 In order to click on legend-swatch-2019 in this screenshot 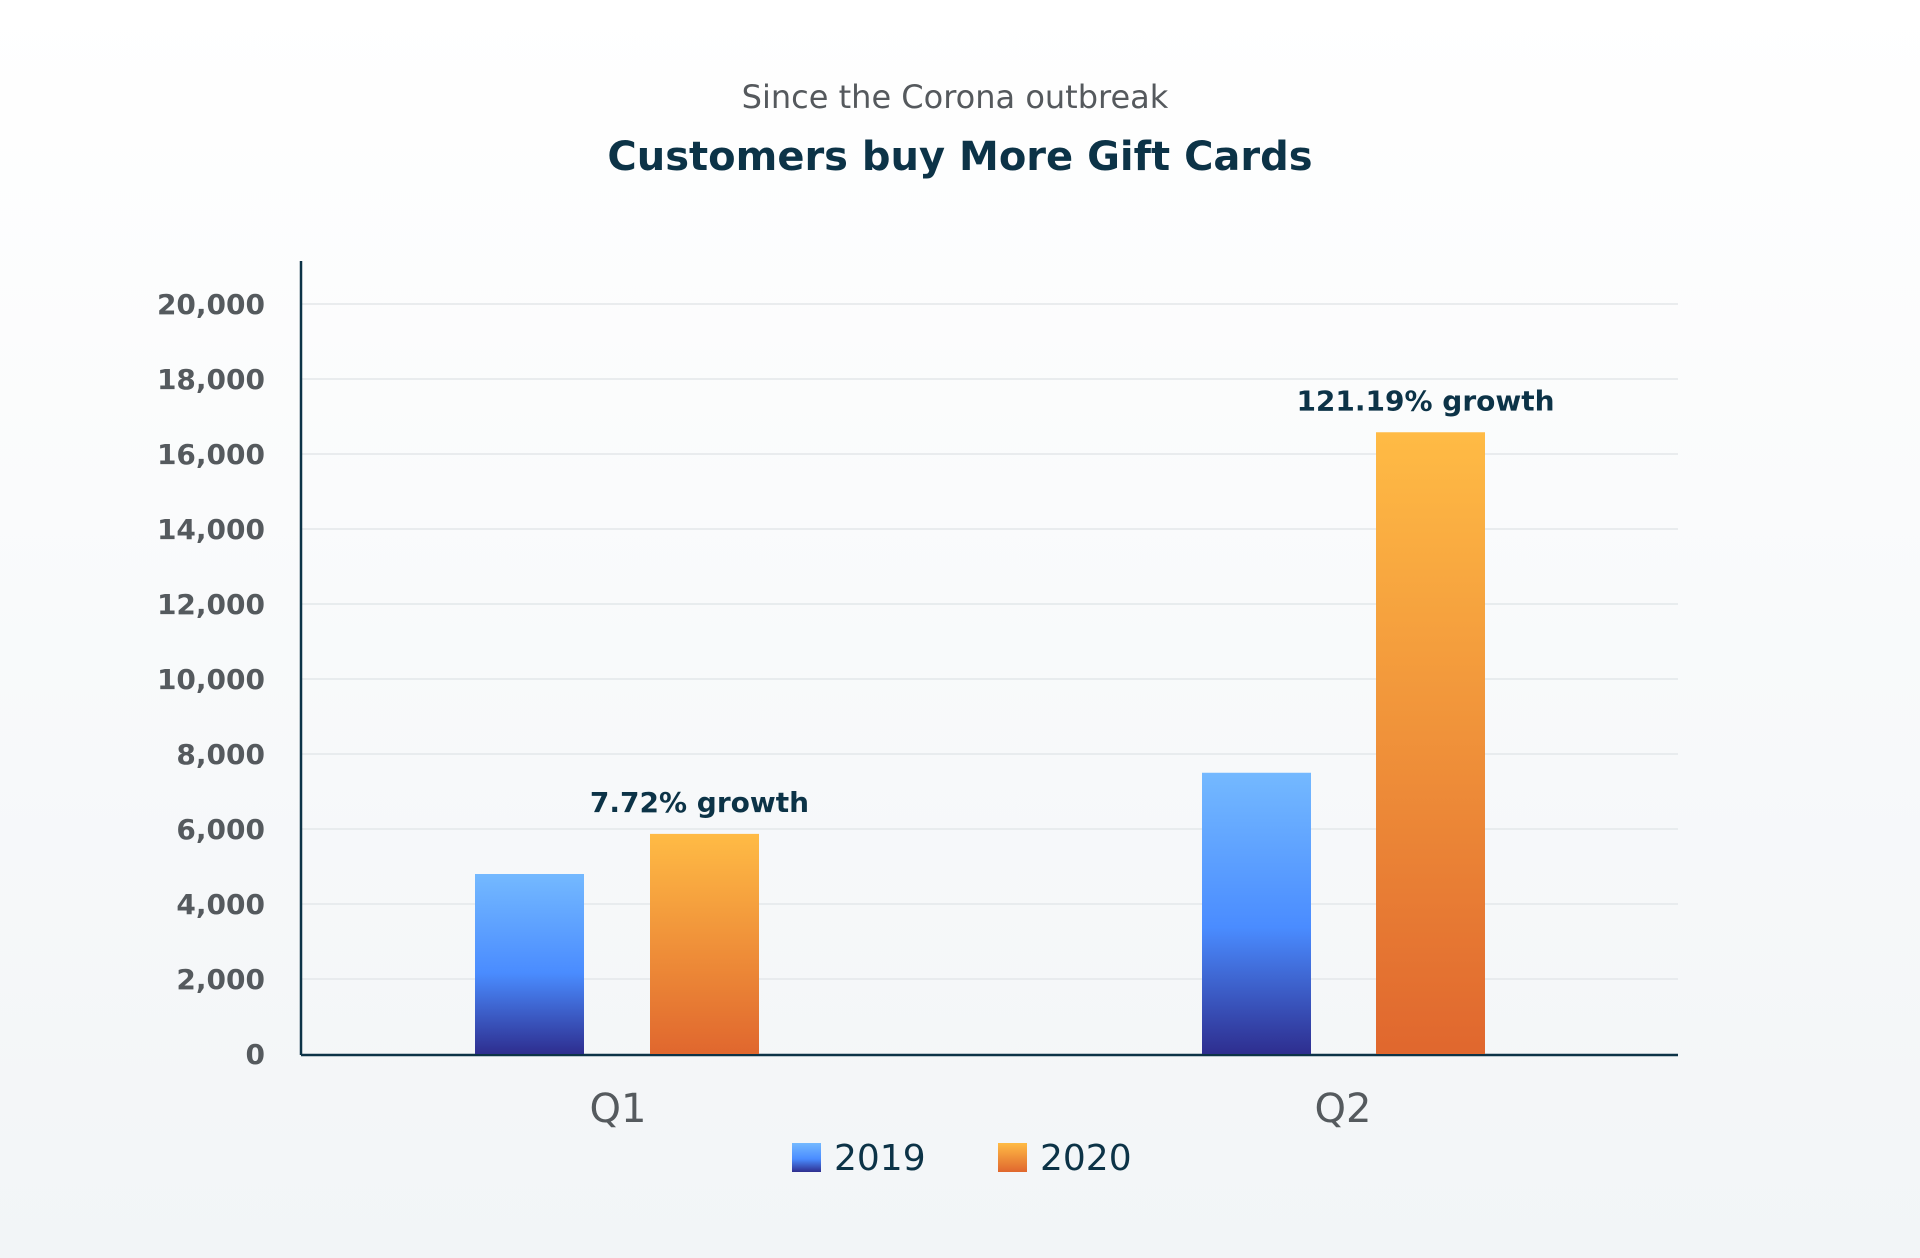, I will do `click(806, 1157)`.